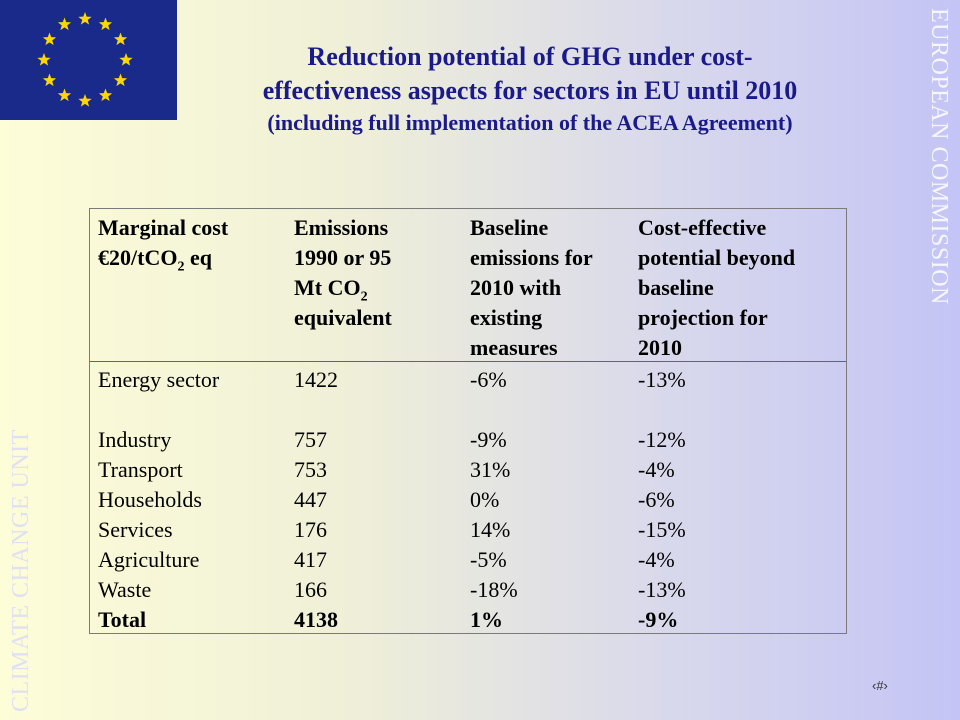 The width and height of the screenshot is (960, 720). I want to click on header-marginal-cost-sub: 2, so click(181, 267).